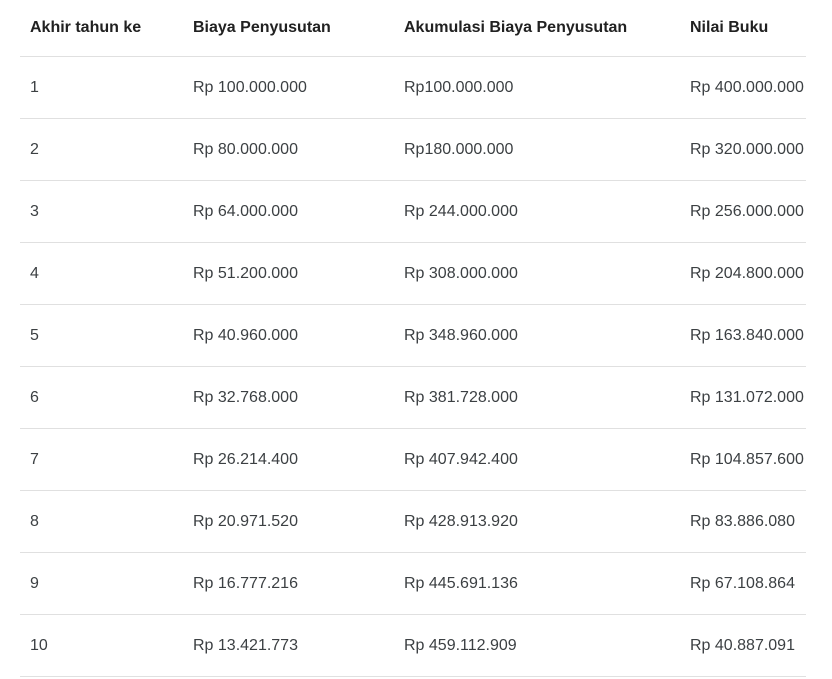 This screenshot has width=832, height=679. I want to click on cell-year: 1, so click(101, 87).